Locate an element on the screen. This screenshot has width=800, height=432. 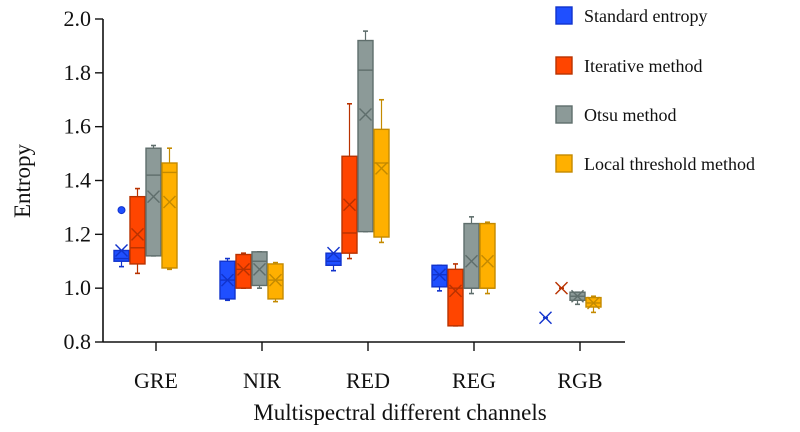
box-rgb-iterative-method is located at coordinates (561, 288).